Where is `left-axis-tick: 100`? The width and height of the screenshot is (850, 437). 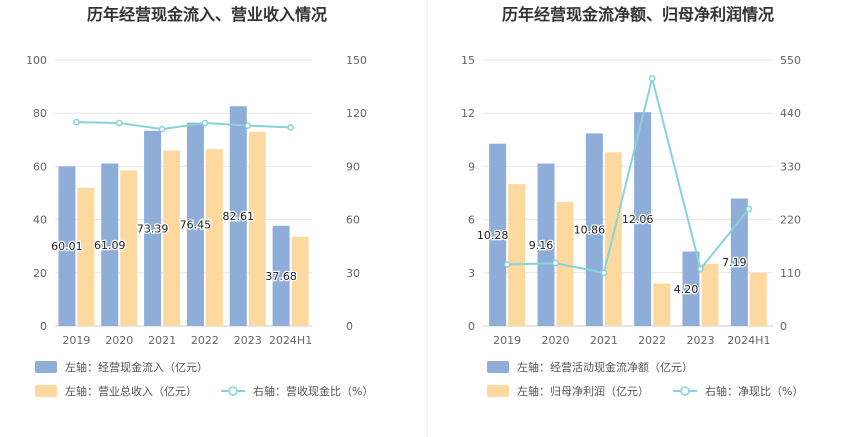 left-axis-tick: 100 is located at coordinates (36, 60).